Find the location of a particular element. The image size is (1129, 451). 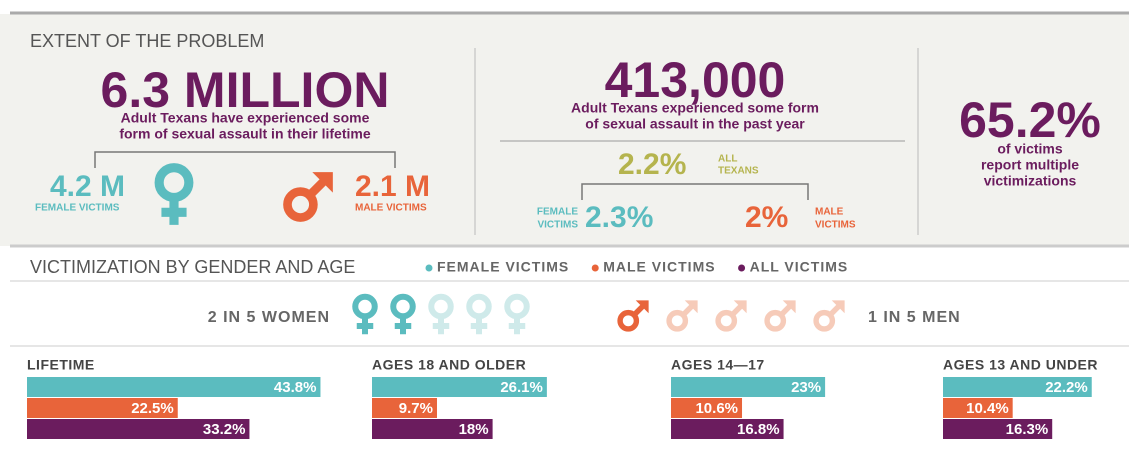

label: ALL is located at coordinates (727, 159).